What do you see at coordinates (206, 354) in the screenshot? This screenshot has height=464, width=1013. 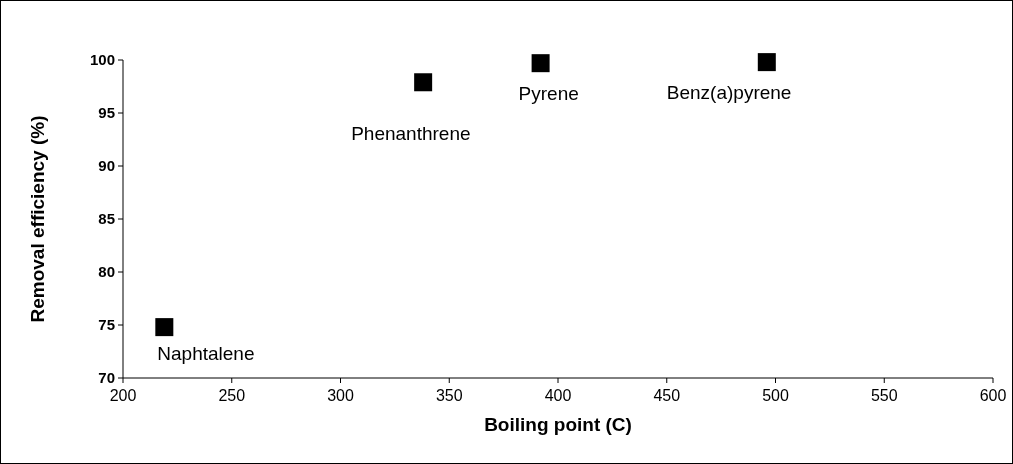 I see `annotation: Naphtalene` at bounding box center [206, 354].